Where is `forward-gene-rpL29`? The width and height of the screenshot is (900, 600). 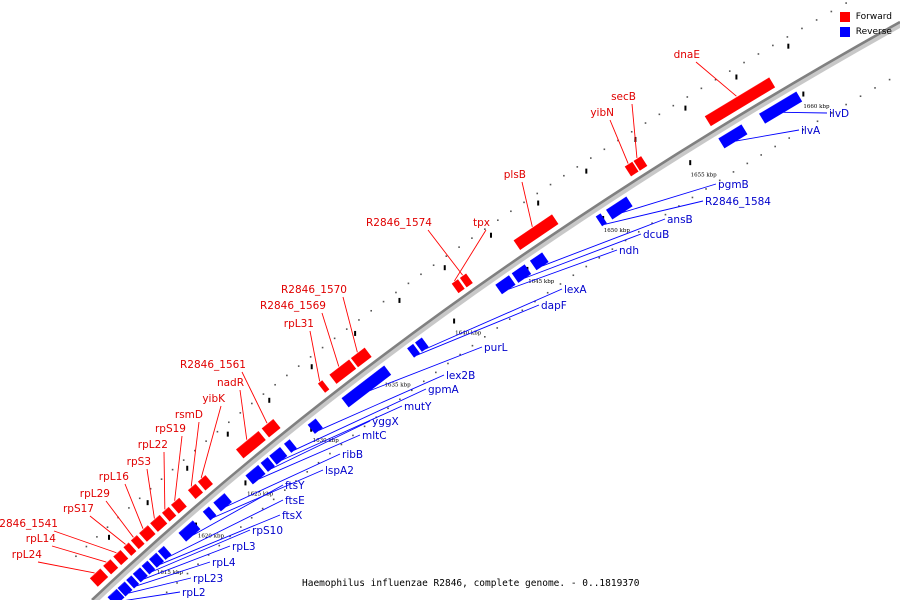 forward-gene-rpL29 is located at coordinates (137, 541).